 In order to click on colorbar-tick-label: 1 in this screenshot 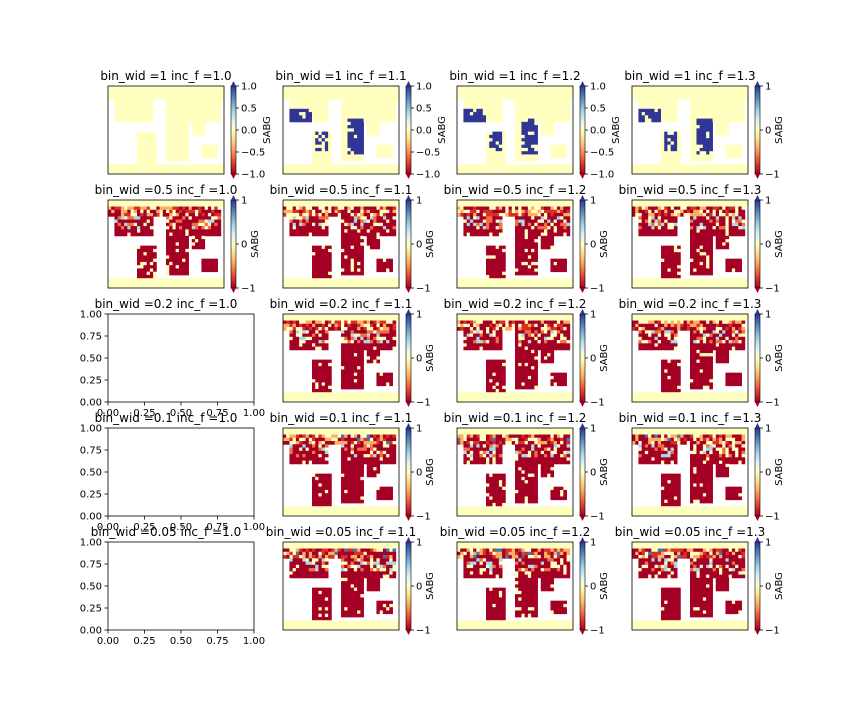, I will do `click(593, 201)`.